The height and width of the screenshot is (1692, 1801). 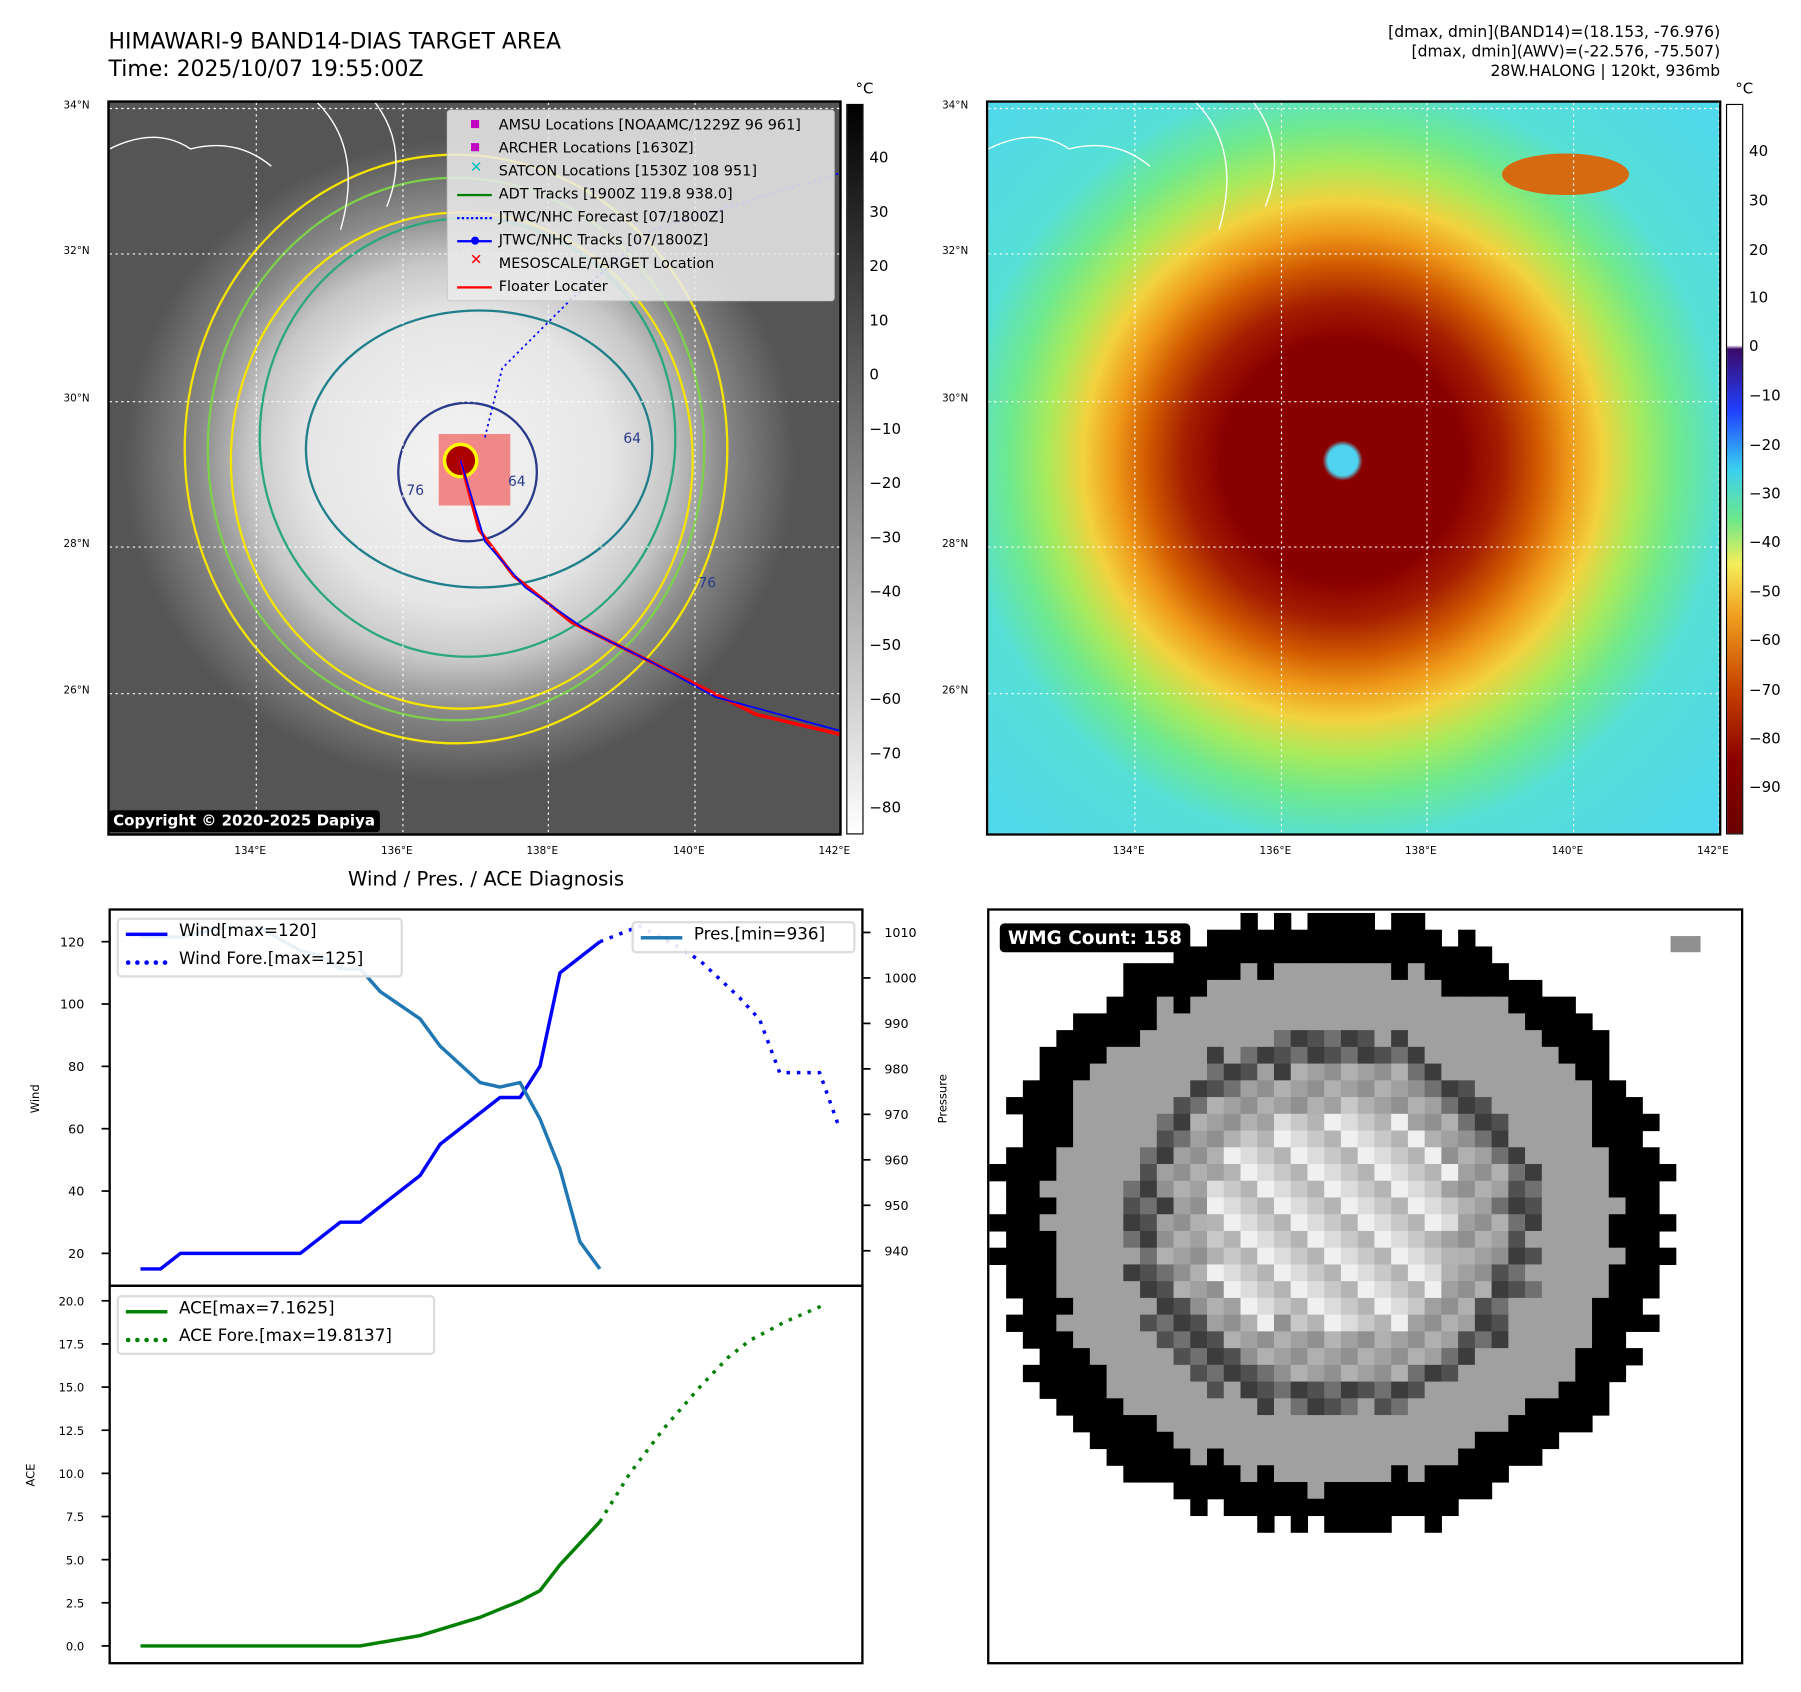 I want to click on lon-label: 140°E, so click(x=689, y=852).